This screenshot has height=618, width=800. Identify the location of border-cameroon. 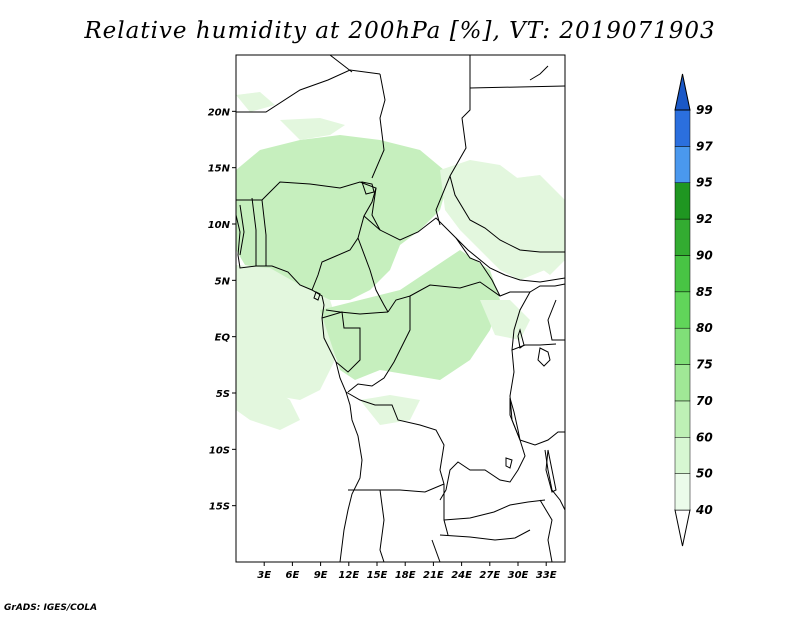
(373, 275).